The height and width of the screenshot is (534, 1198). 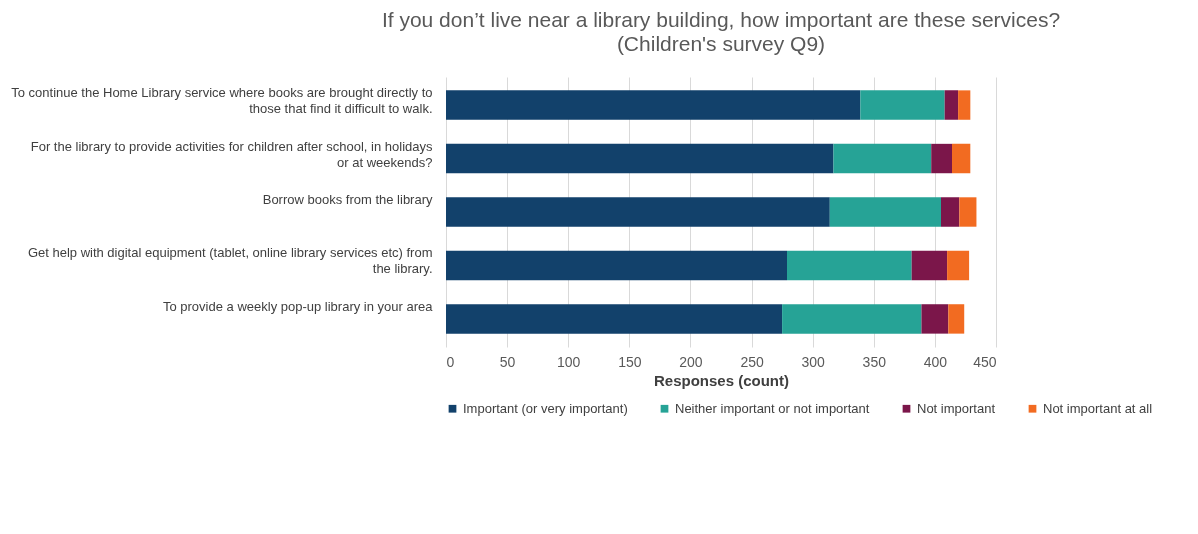 What do you see at coordinates (772, 408) in the screenshot?
I see `legend-label: Neither important or not important` at bounding box center [772, 408].